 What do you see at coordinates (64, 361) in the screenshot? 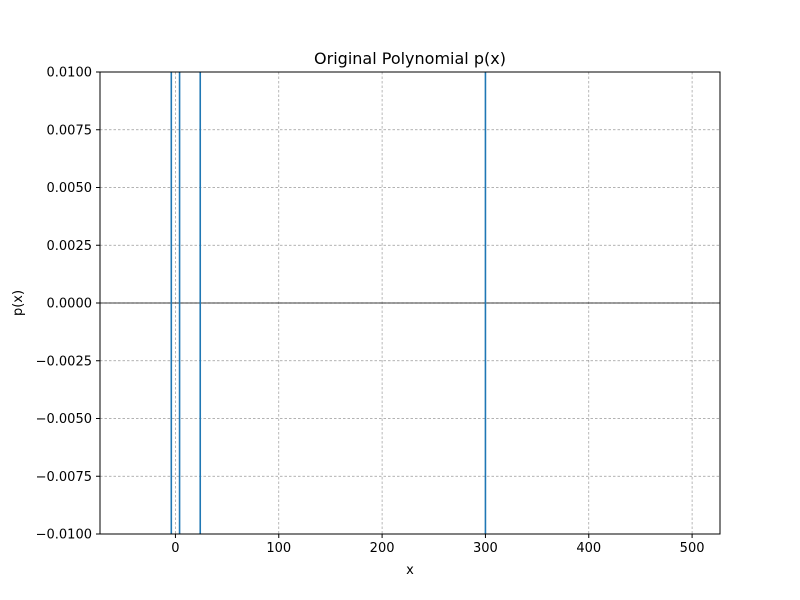
I see `y-tick-label: −0.0025` at bounding box center [64, 361].